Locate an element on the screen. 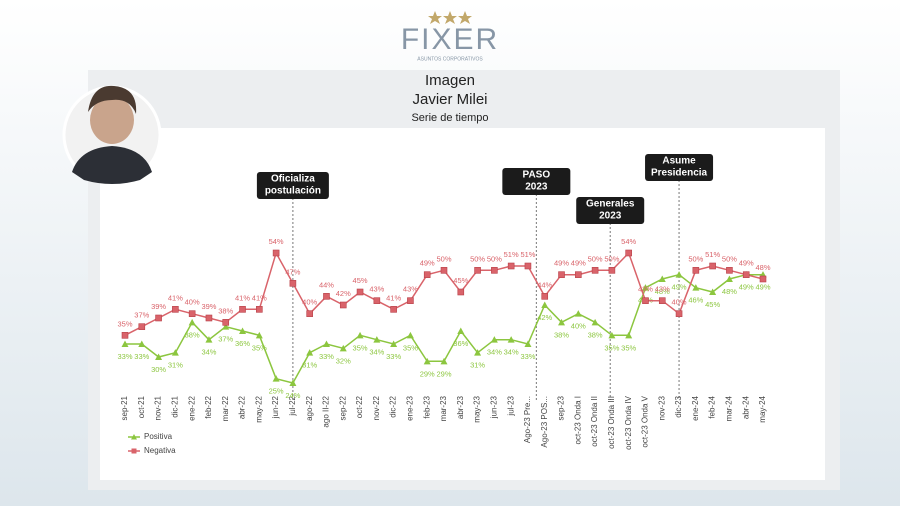 The image size is (900, 506). legend-label: Positiva is located at coordinates (158, 436).